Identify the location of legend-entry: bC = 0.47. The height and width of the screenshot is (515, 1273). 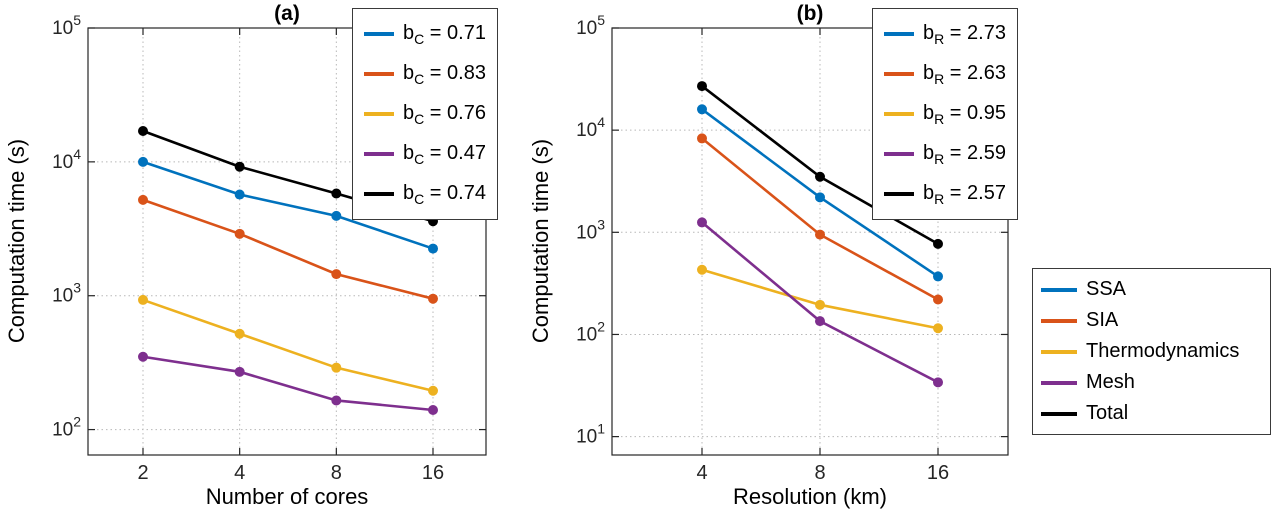
(425, 154).